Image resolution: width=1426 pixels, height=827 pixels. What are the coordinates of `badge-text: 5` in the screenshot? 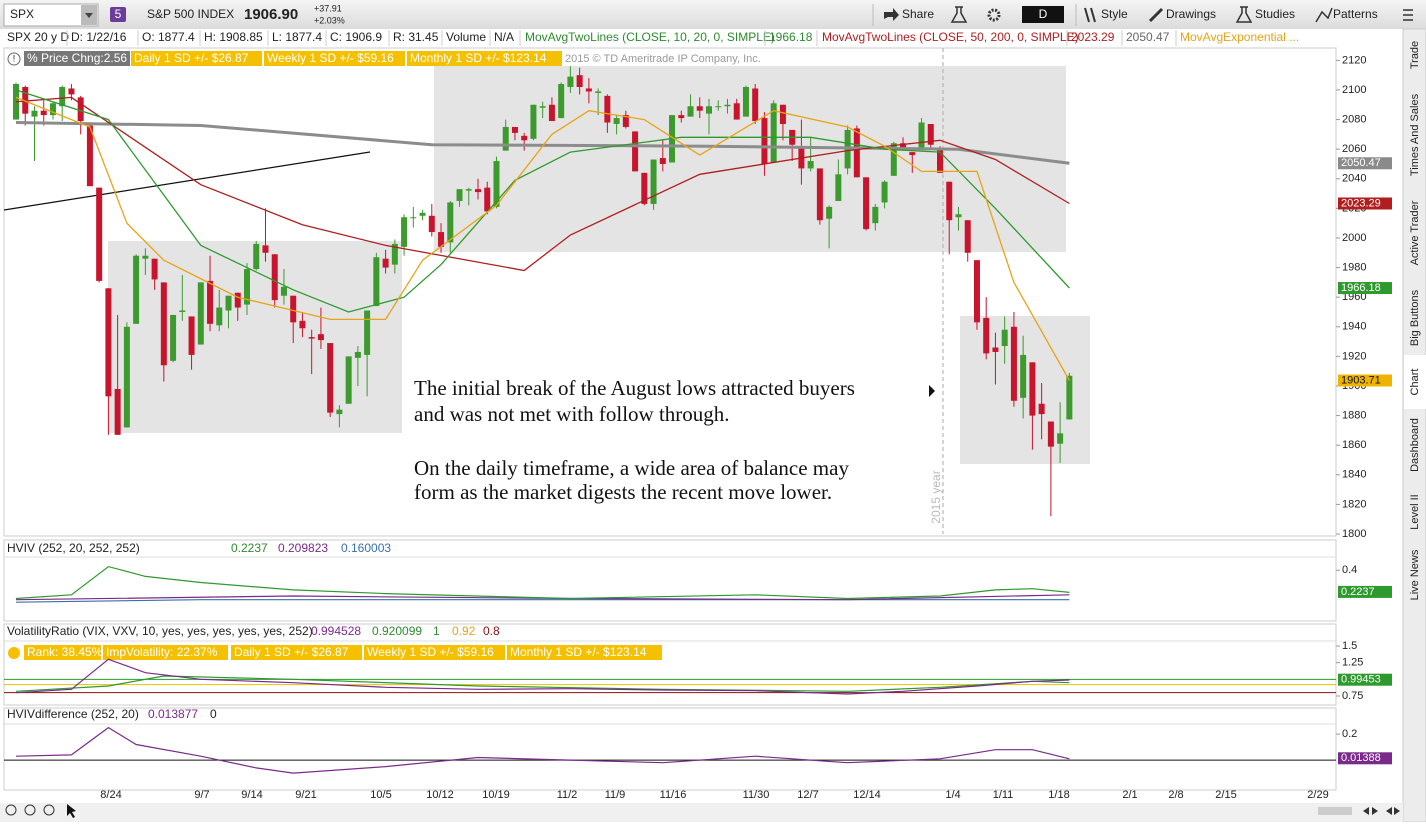 It's located at (118, 14).